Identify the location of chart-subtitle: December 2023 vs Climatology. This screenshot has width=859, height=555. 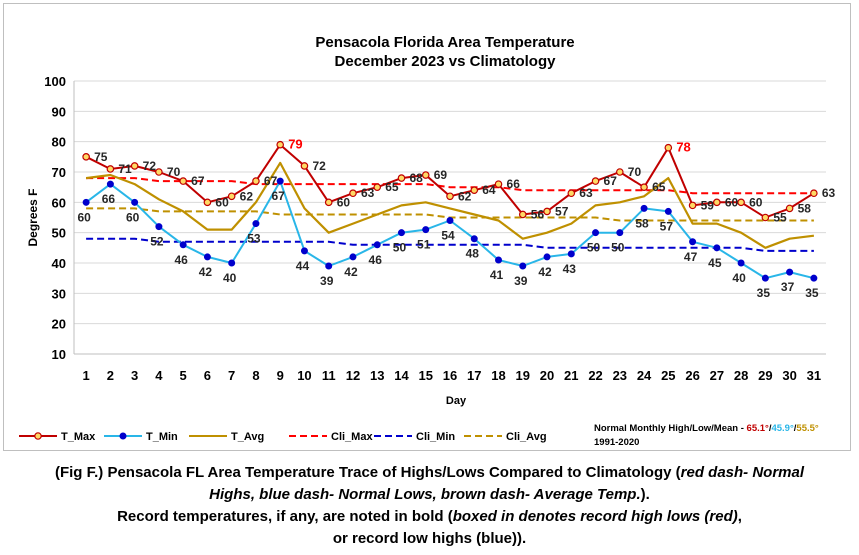
(446, 61).